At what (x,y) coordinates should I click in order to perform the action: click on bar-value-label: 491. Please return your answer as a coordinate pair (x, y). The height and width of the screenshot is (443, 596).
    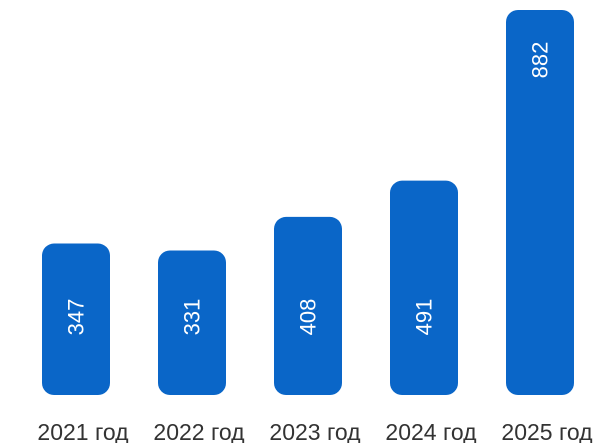
    Looking at the image, I should click on (424, 317).